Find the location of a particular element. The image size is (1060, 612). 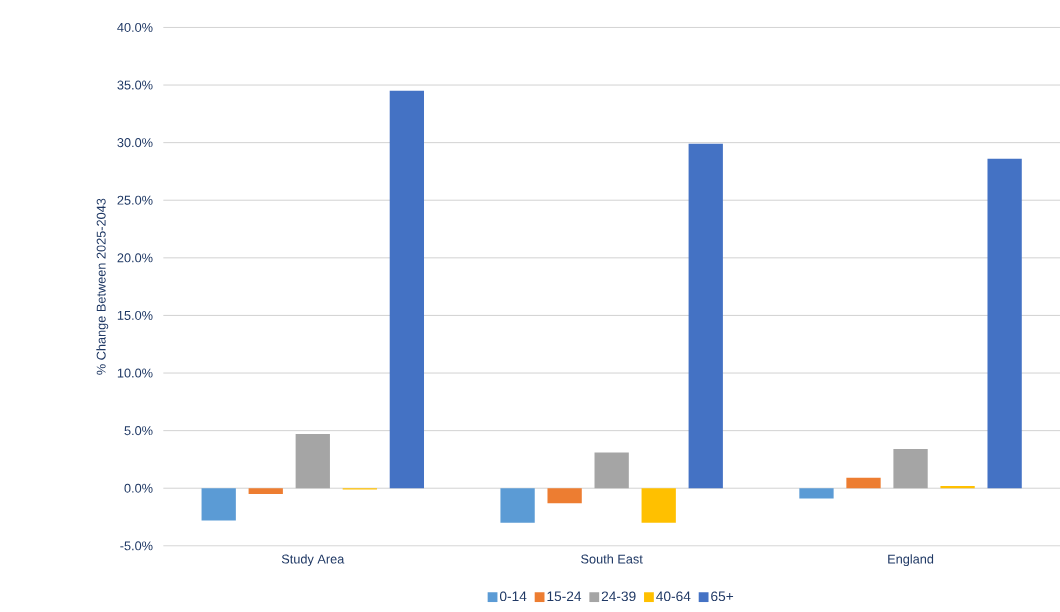

x-tick-label: England is located at coordinates (911, 559).